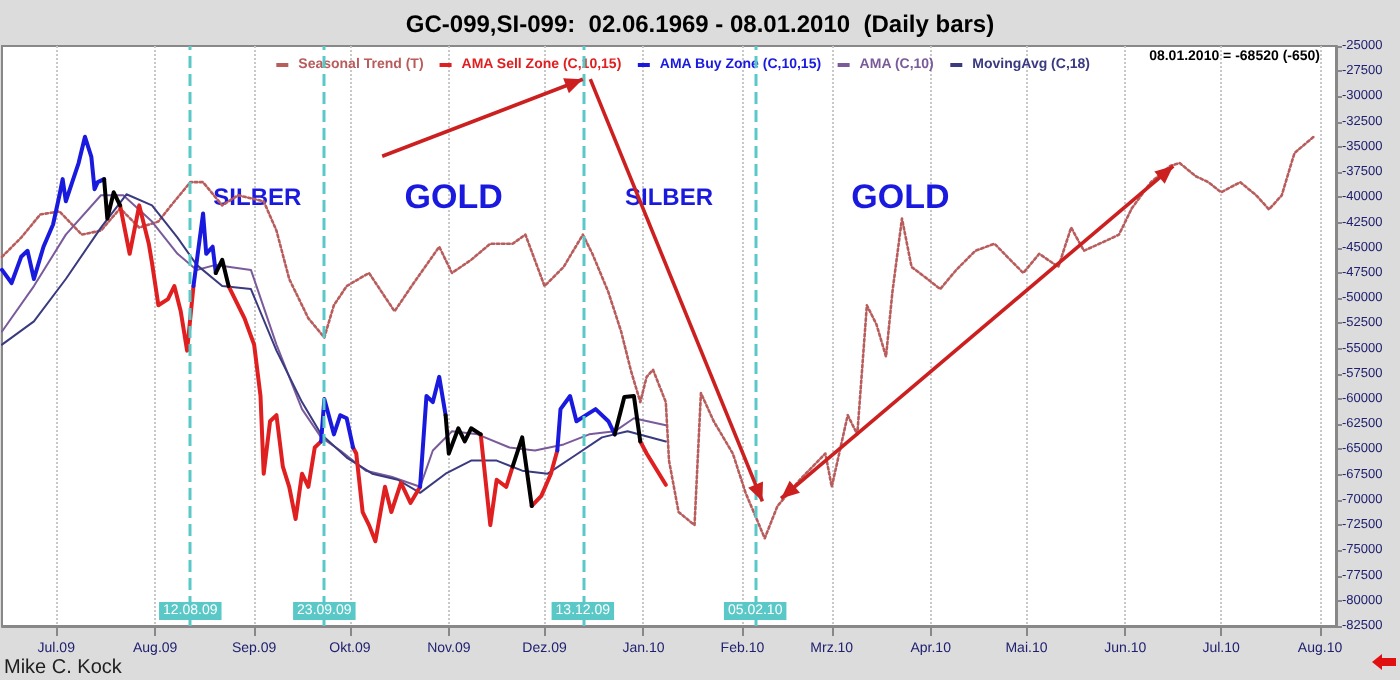  What do you see at coordinates (257, 196) in the screenshot?
I see `annotation: SILBER` at bounding box center [257, 196].